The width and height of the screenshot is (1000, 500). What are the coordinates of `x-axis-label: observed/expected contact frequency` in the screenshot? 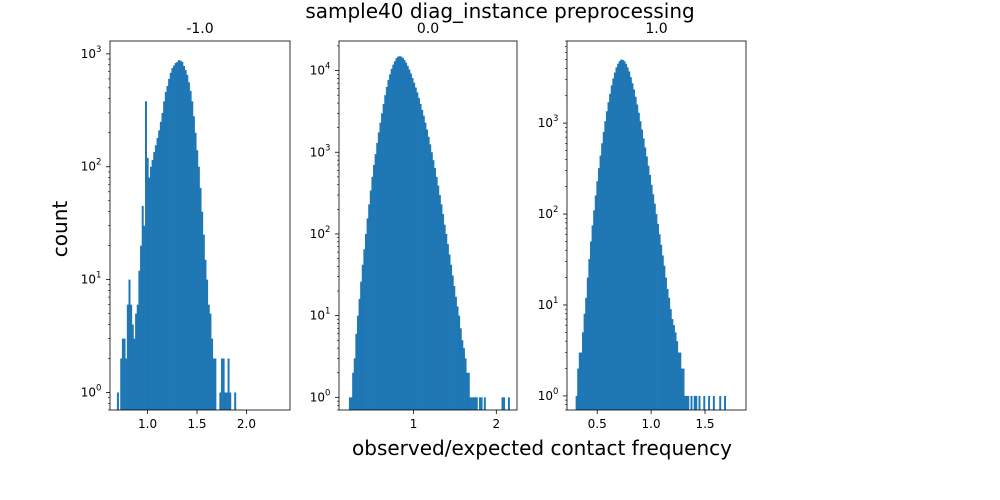 It's located at (542, 448).